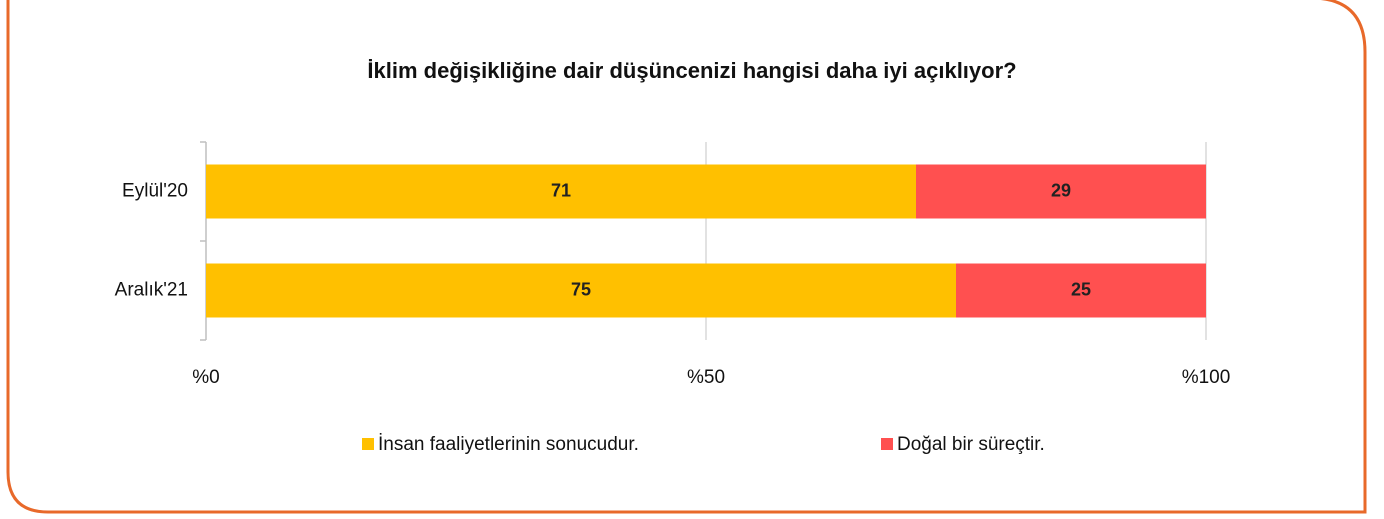  I want to click on legend-label: İnsan faaliyetlerinin sonucudur., so click(508, 444).